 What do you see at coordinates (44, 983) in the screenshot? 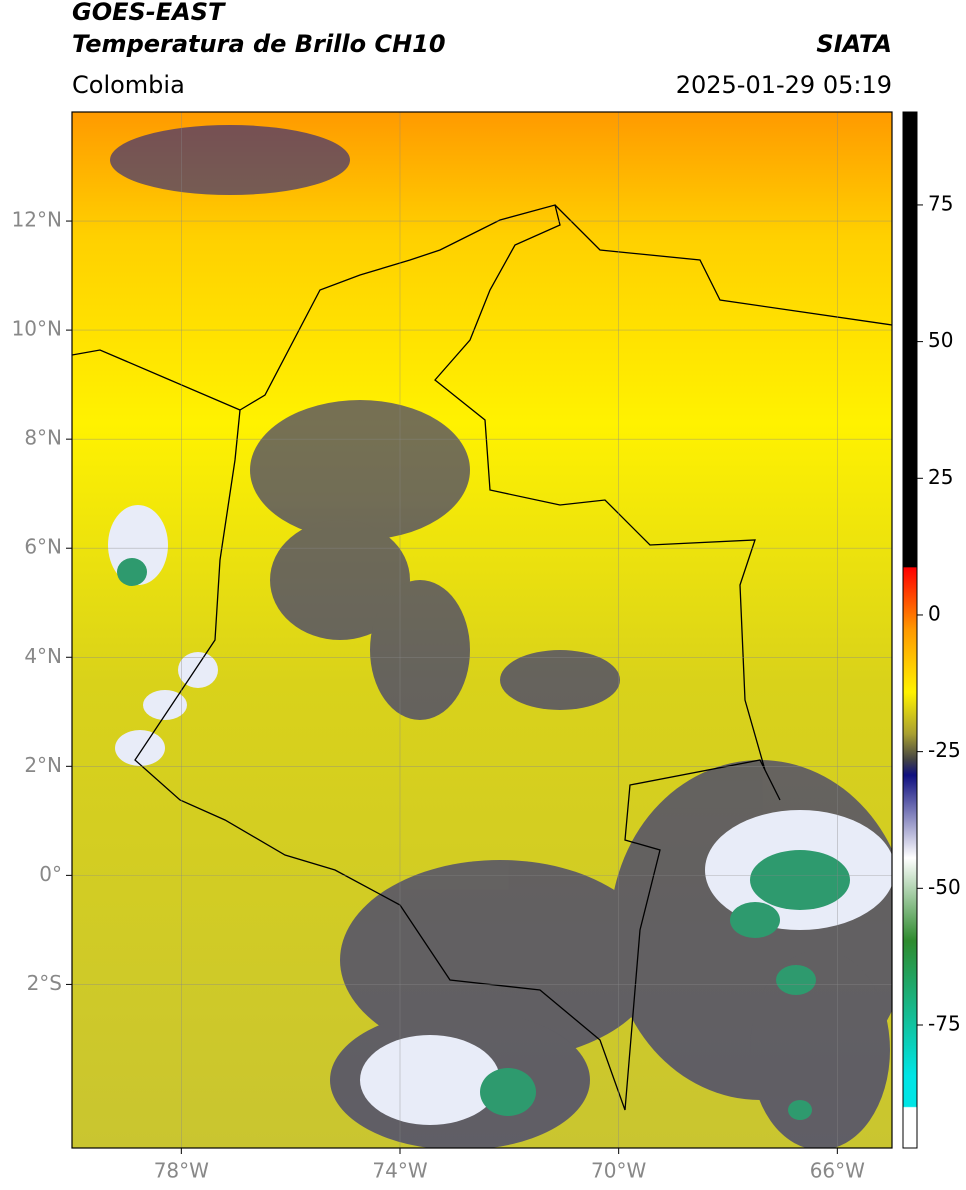
I see `y-tick-label: 2°S` at bounding box center [44, 983].